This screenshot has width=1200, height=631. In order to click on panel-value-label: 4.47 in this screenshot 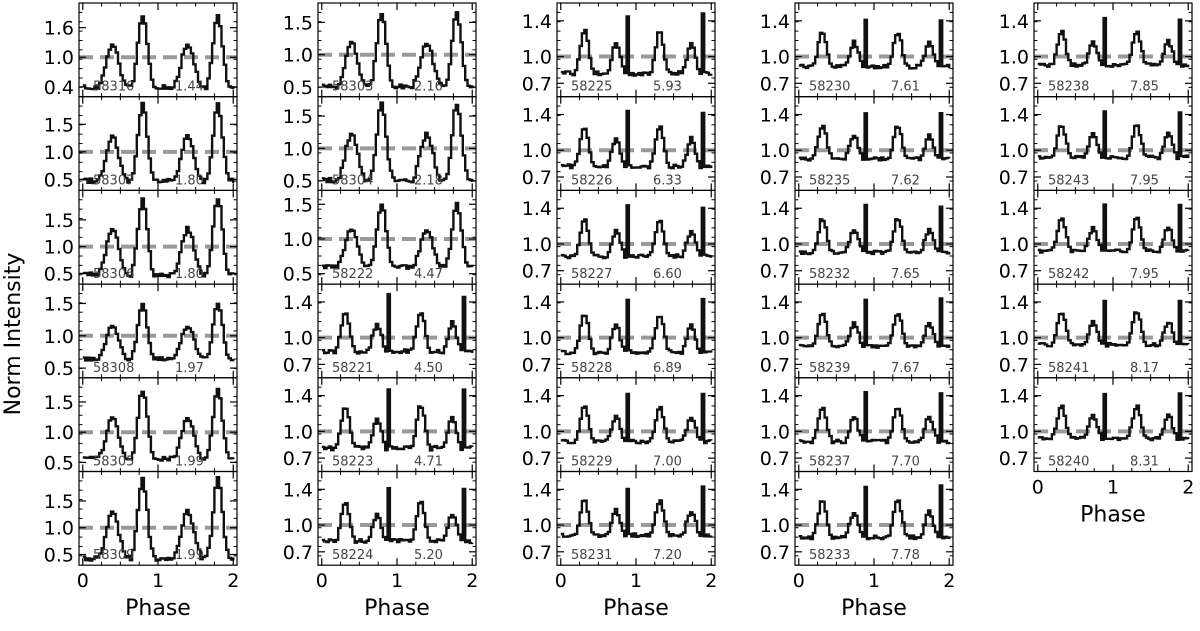, I will do `click(428, 274)`.